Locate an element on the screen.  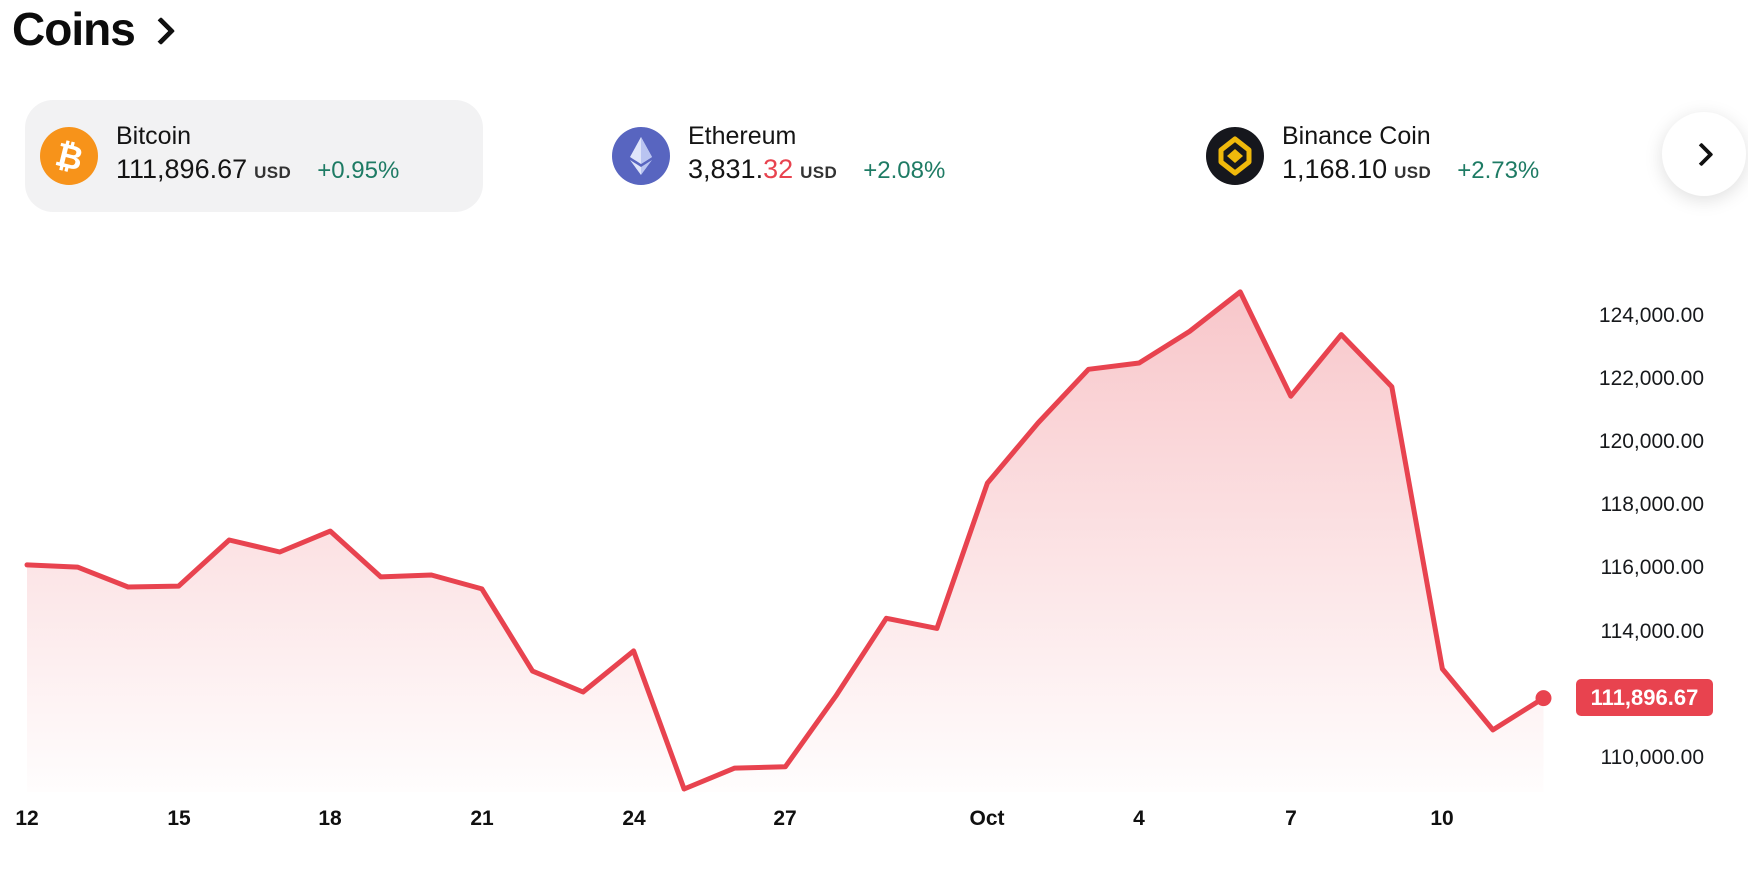
coin-price-row: 1,168.10 USD +2.73% is located at coordinates (1410, 171).